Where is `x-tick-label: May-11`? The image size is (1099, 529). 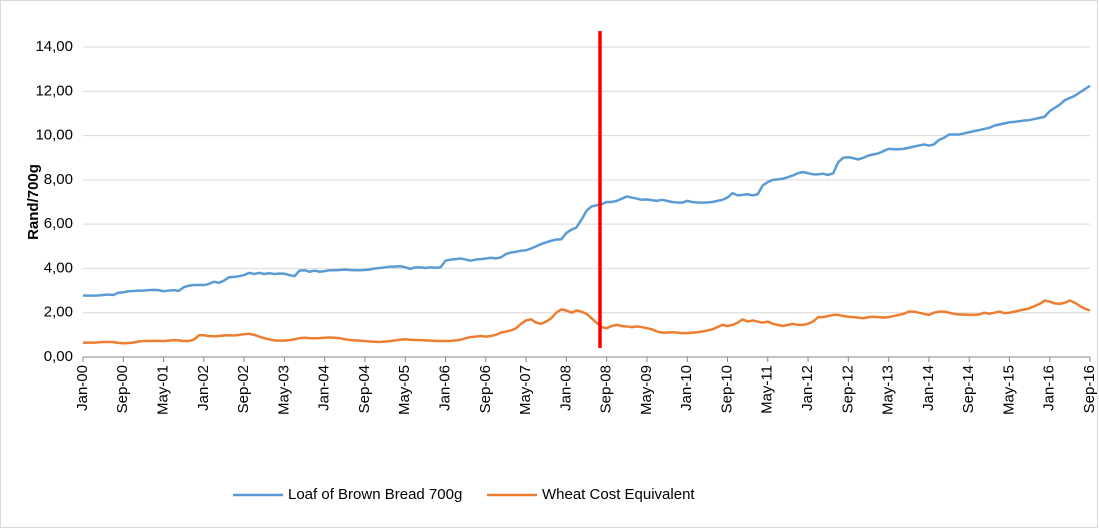 x-tick-label: May-11 is located at coordinates (767, 389).